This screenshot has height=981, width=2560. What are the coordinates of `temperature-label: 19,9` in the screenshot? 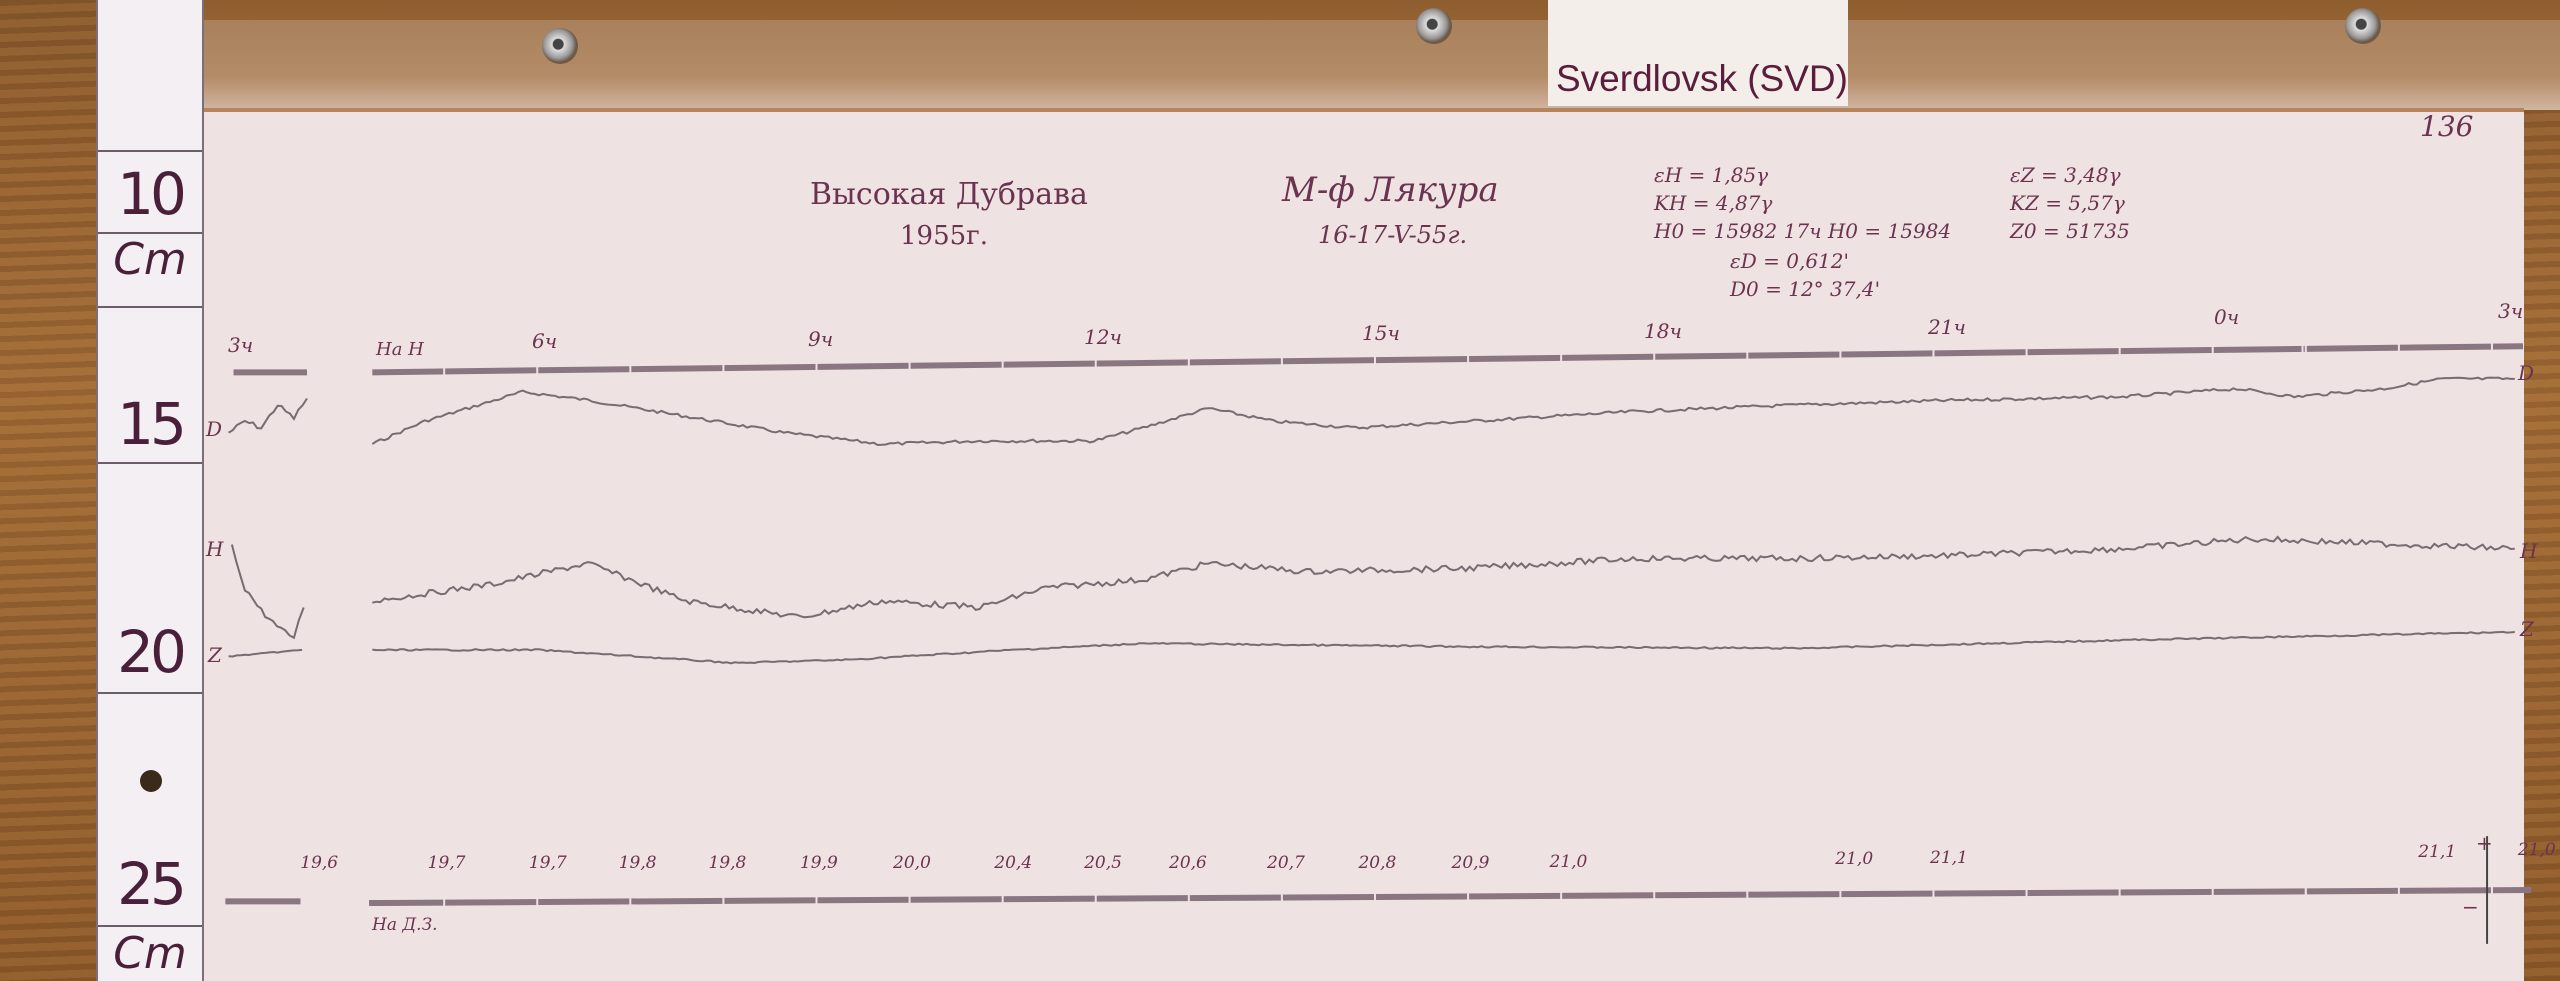 It's located at (818, 863).